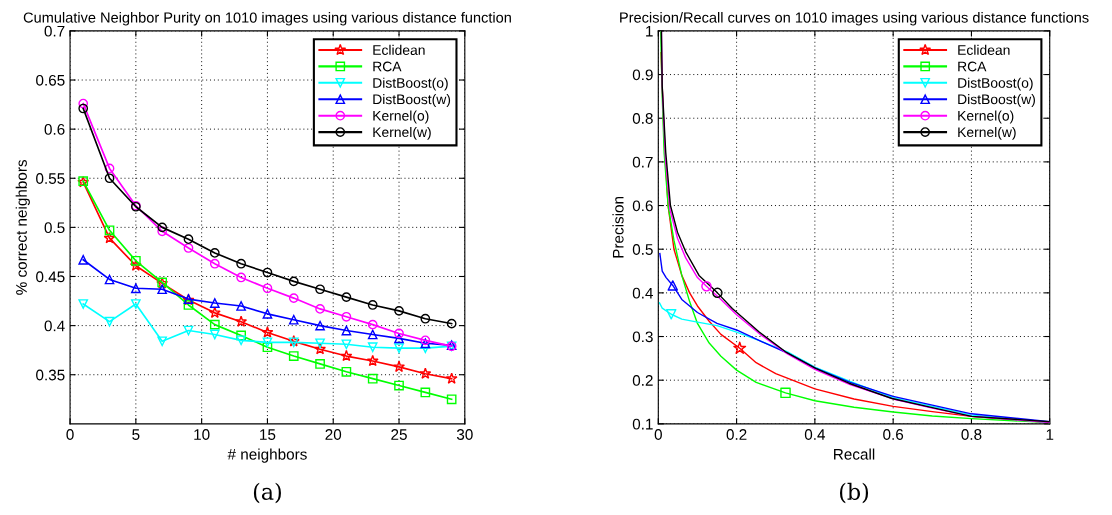 The image size is (1112, 515). What do you see at coordinates (136, 434) in the screenshot?
I see `x-tick-label: 5` at bounding box center [136, 434].